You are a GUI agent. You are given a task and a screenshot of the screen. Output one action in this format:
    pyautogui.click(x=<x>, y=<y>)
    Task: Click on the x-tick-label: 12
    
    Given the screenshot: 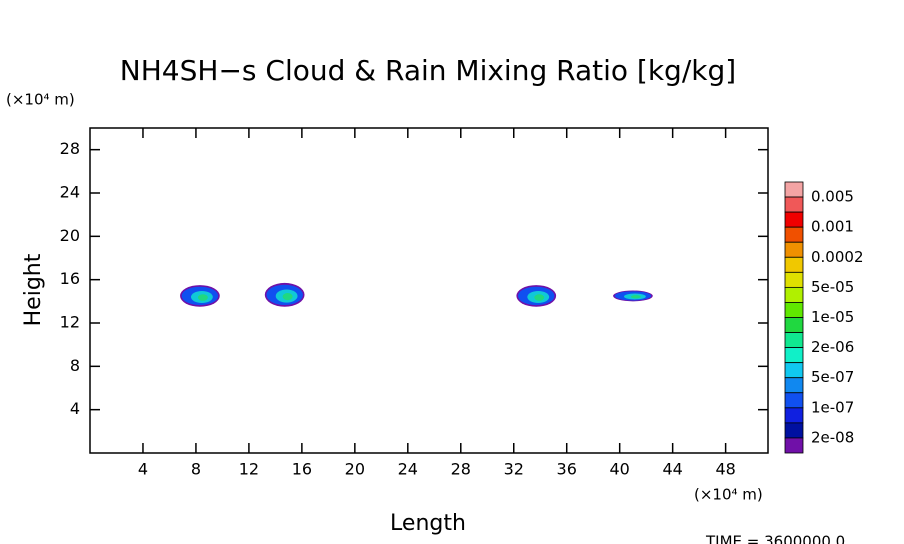 What is the action you would take?
    pyautogui.click(x=249, y=469)
    